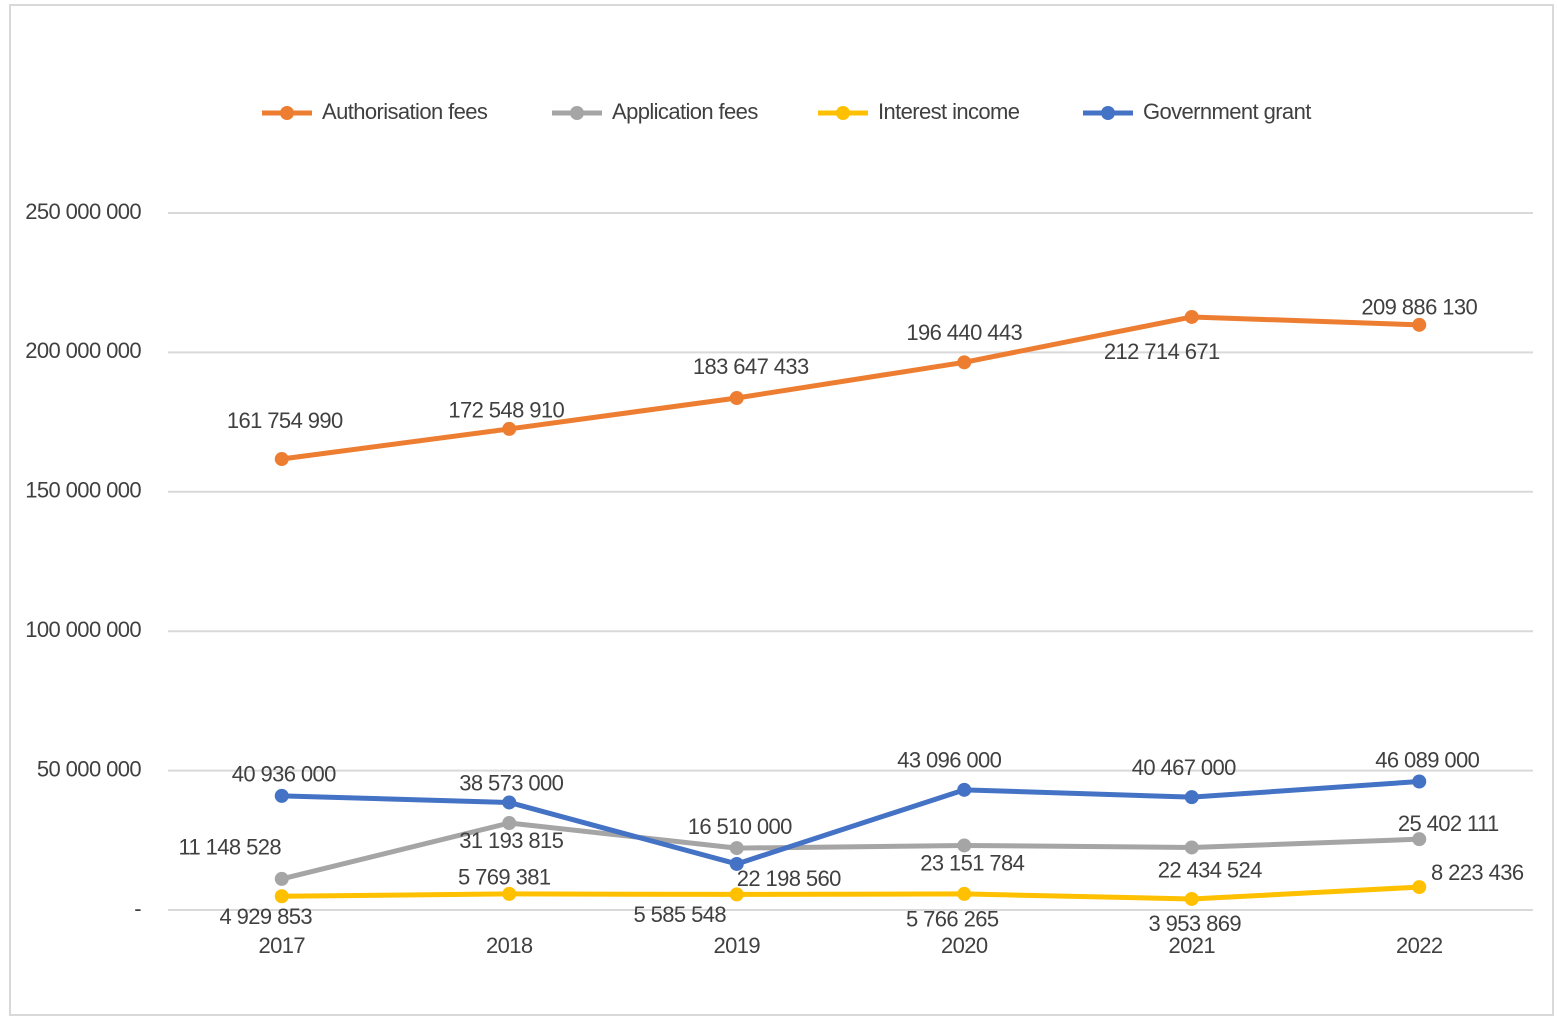 The width and height of the screenshot is (1557, 1019). Describe the element at coordinates (405, 111) in the screenshot. I see `legend-label: Authorisation fees` at that location.